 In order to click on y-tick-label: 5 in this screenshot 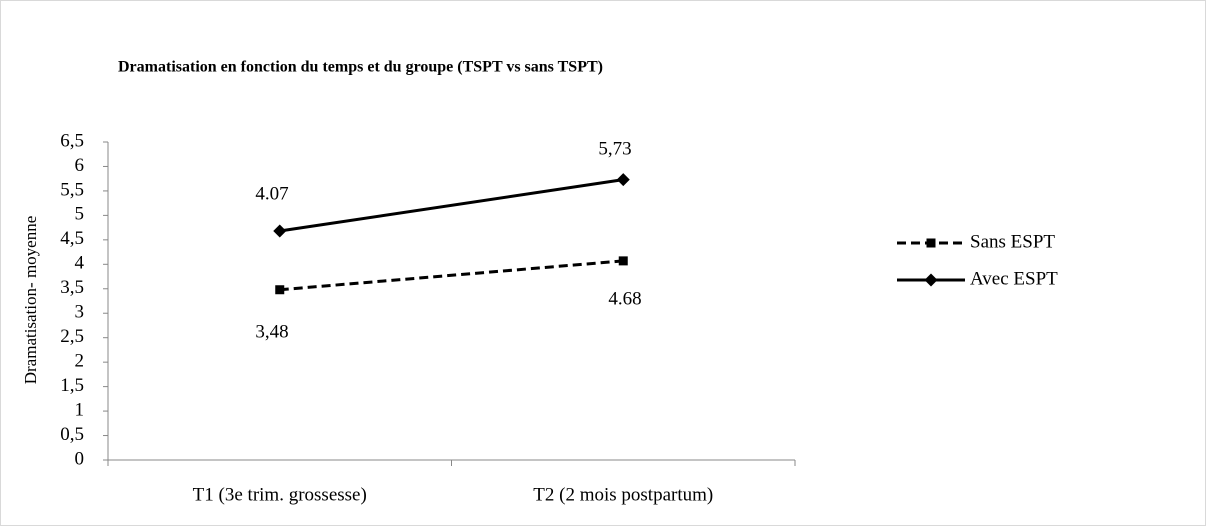, I will do `click(80, 214)`.